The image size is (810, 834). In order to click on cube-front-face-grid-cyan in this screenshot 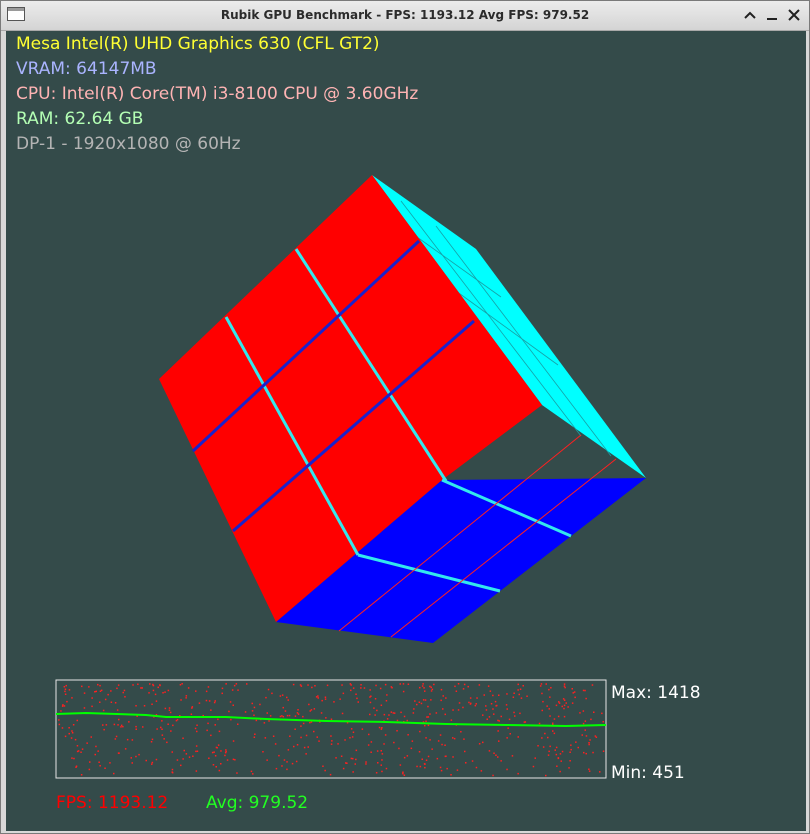, I will do `click(336, 402)`.